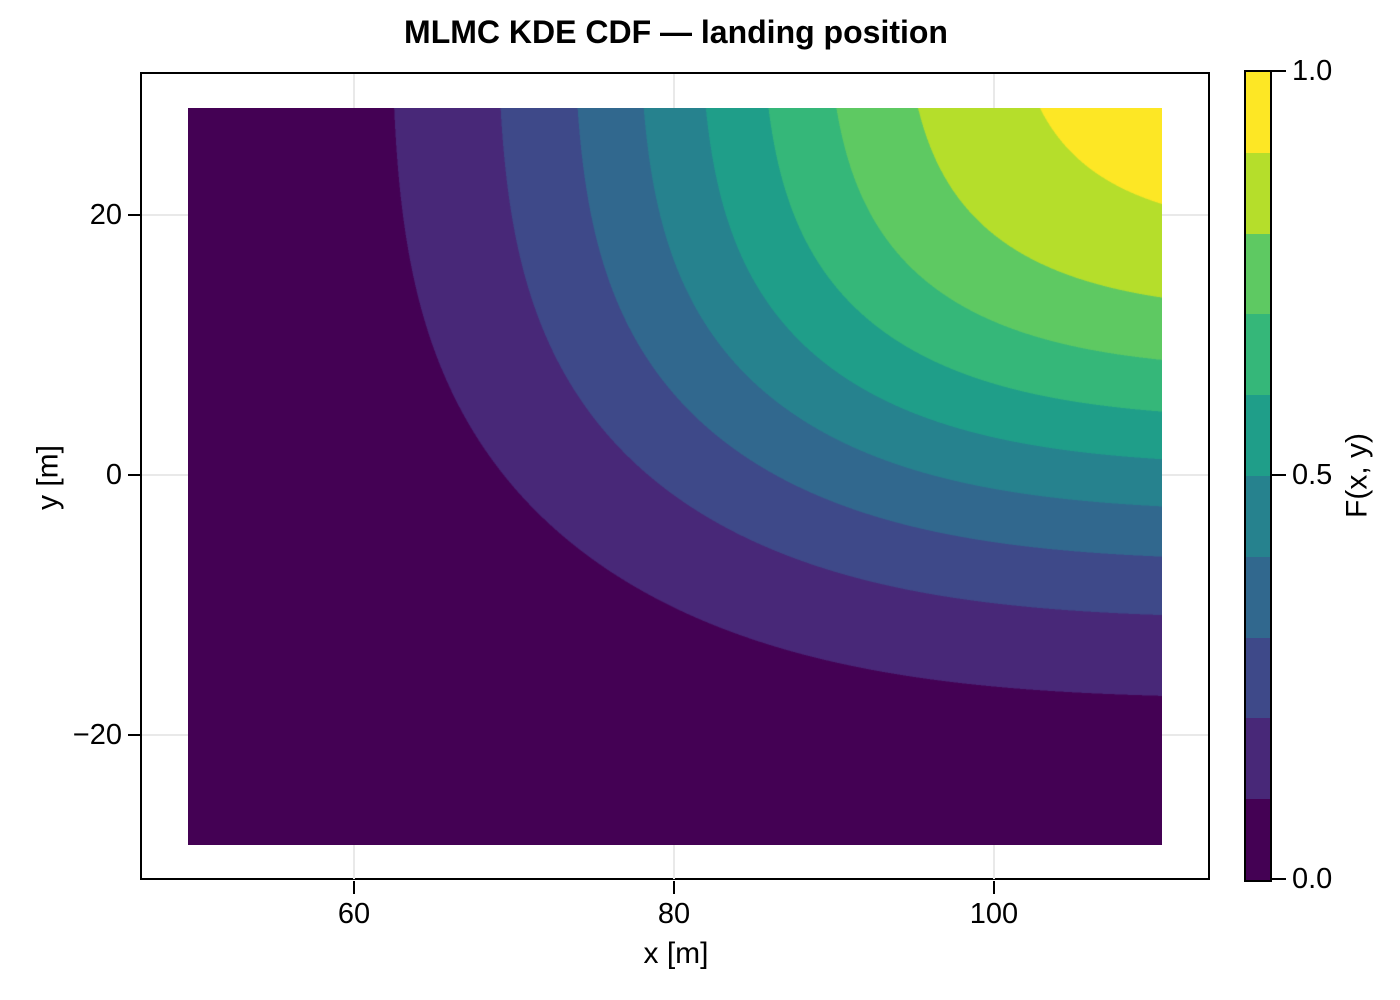 Image resolution: width=1400 pixels, height=1000 pixels. I want to click on x-tick-label: 100, so click(994, 914).